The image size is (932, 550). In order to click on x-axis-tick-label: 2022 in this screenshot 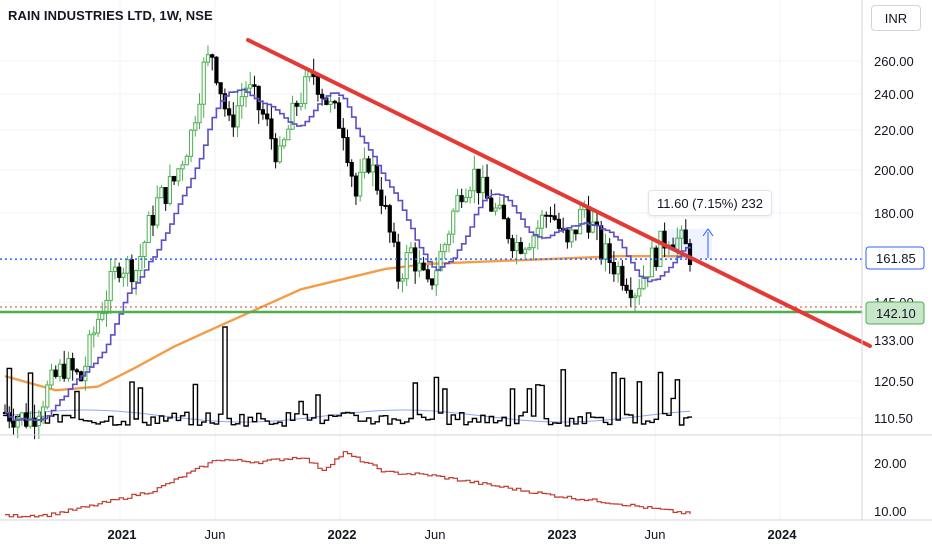, I will do `click(342, 534)`.